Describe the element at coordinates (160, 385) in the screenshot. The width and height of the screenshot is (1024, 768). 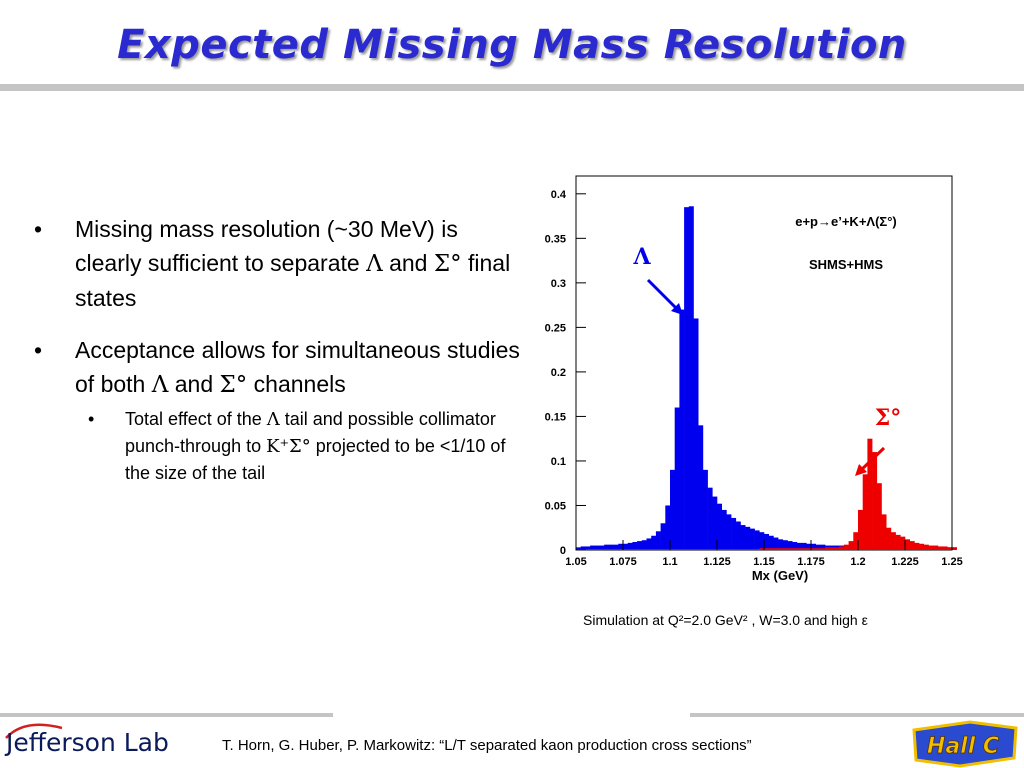
I see `lambda-symbol: Λ` at that location.